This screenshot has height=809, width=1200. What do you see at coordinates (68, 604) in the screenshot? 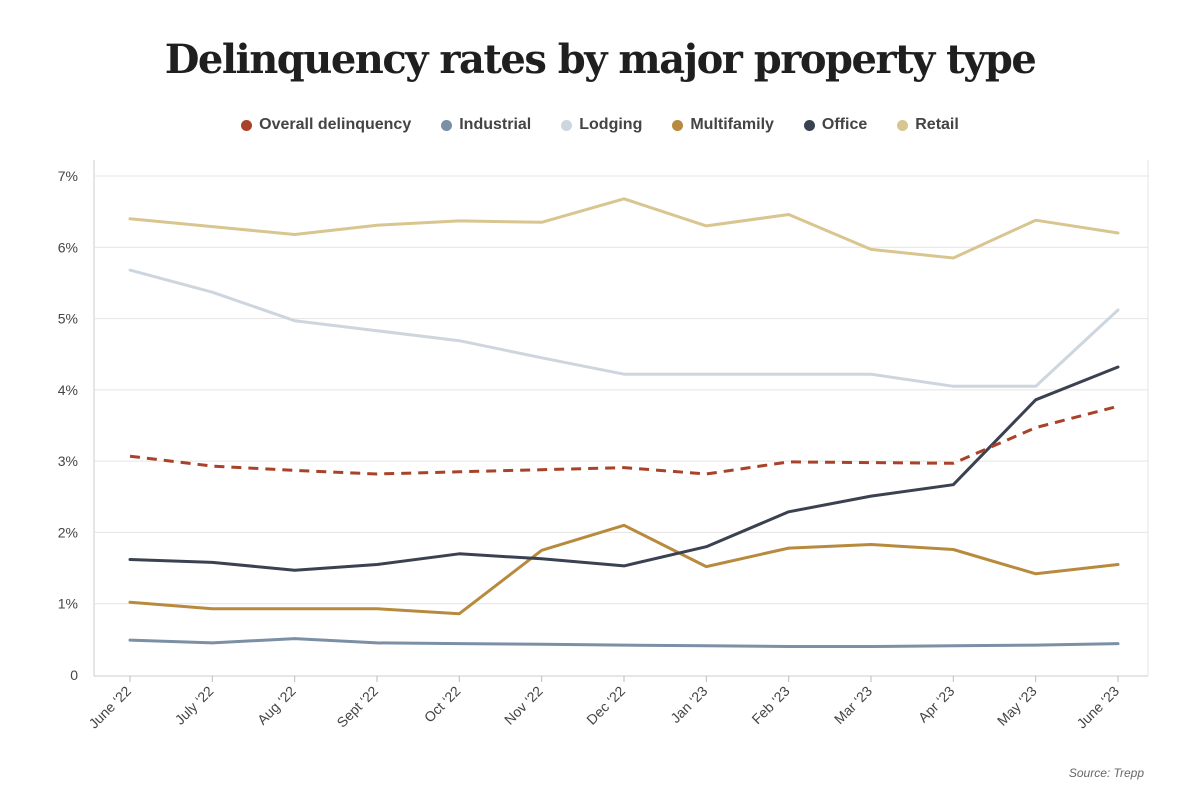
I see `y-tick-label: 1%` at bounding box center [68, 604].